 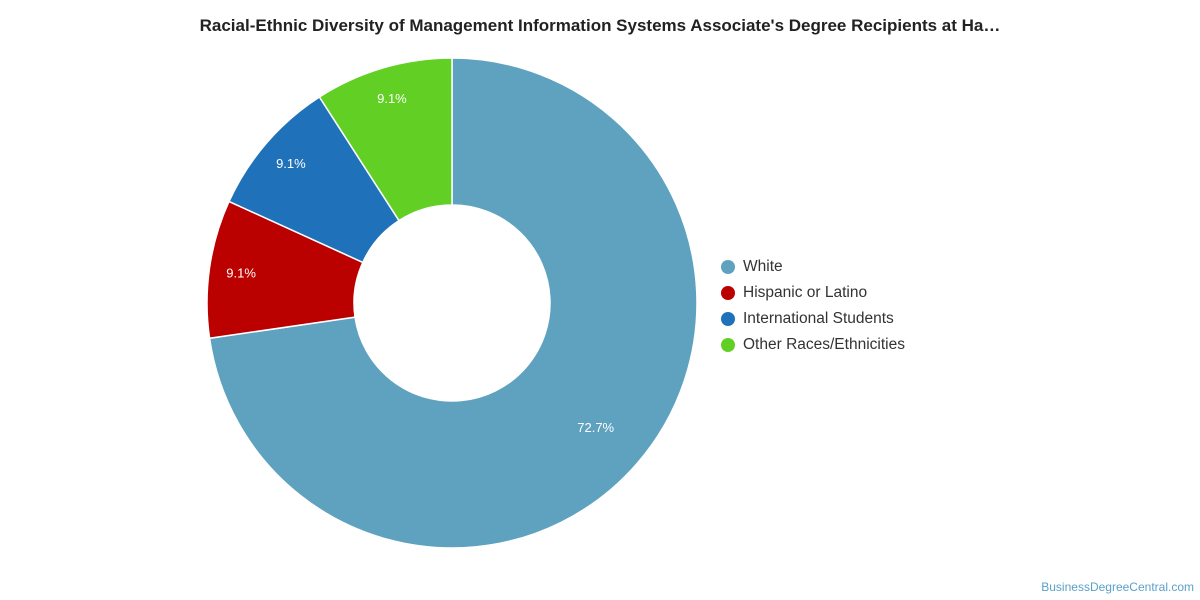 What do you see at coordinates (728, 345) in the screenshot?
I see `legend-swatch-other-races-ethnicities` at bounding box center [728, 345].